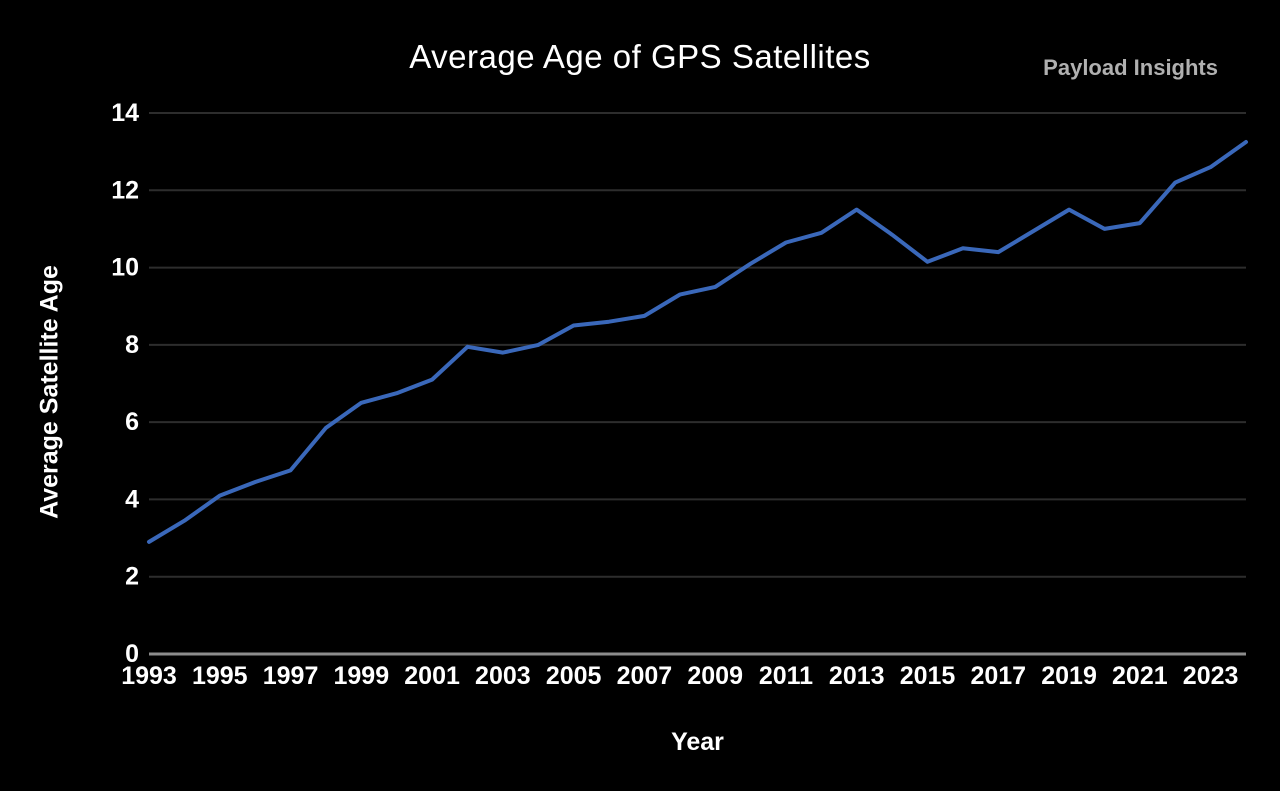 The width and height of the screenshot is (1280, 791). I want to click on y-tick-label: 0, so click(132, 654).